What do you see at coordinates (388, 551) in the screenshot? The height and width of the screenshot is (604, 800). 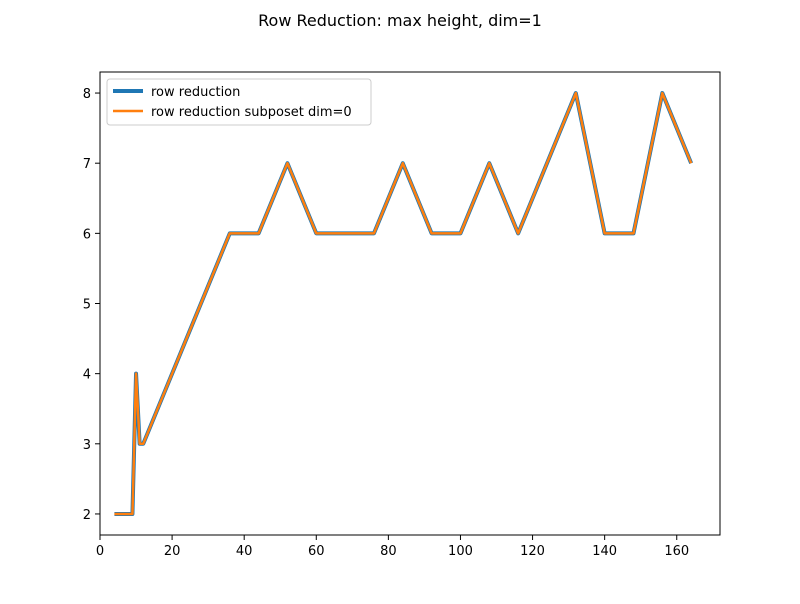 I see `x-tick-label: 80` at bounding box center [388, 551].